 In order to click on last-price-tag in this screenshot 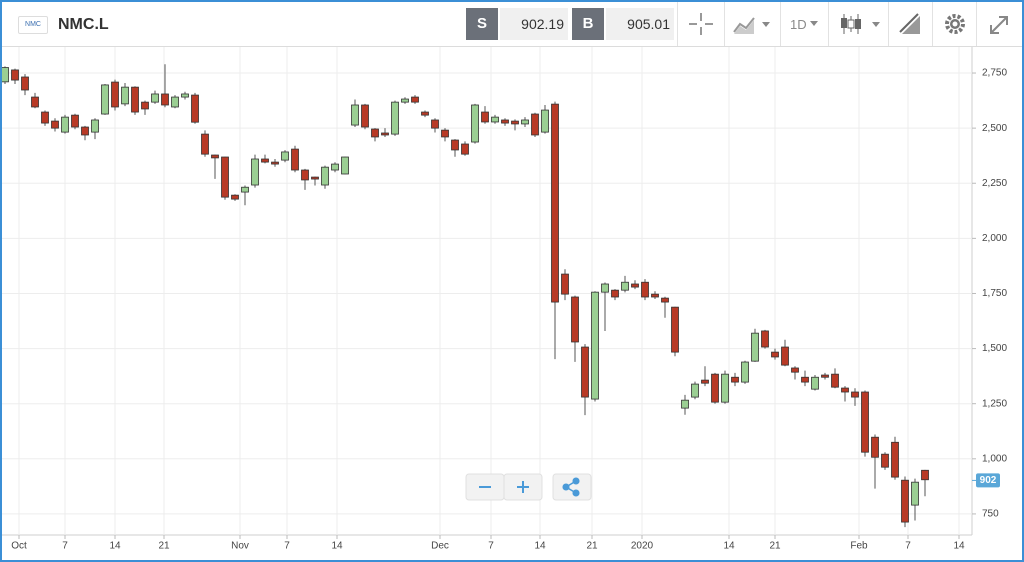, I will do `click(988, 480)`.